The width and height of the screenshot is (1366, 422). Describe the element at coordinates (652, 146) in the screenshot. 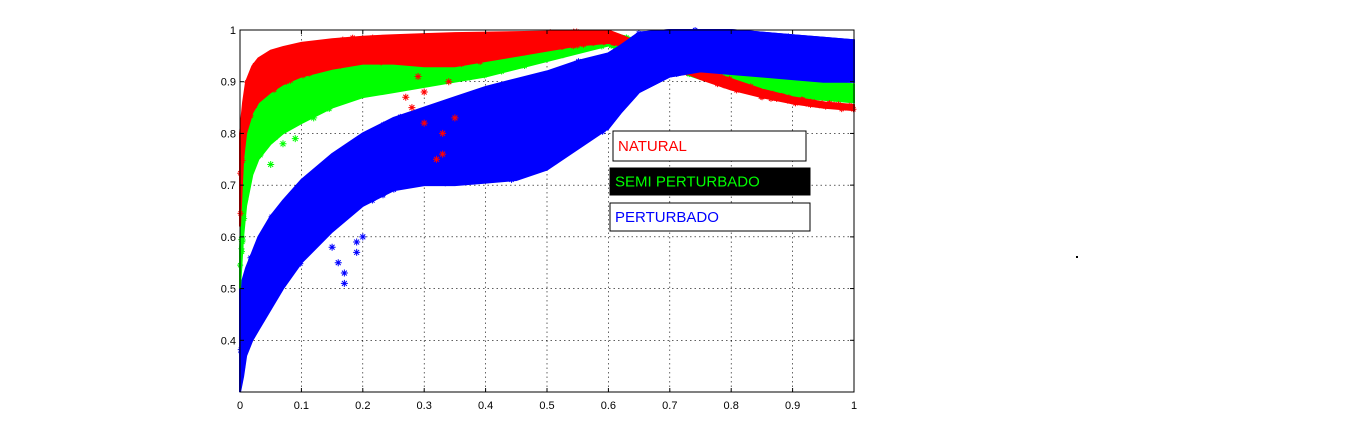

I see `legend-label: NATURAL` at that location.